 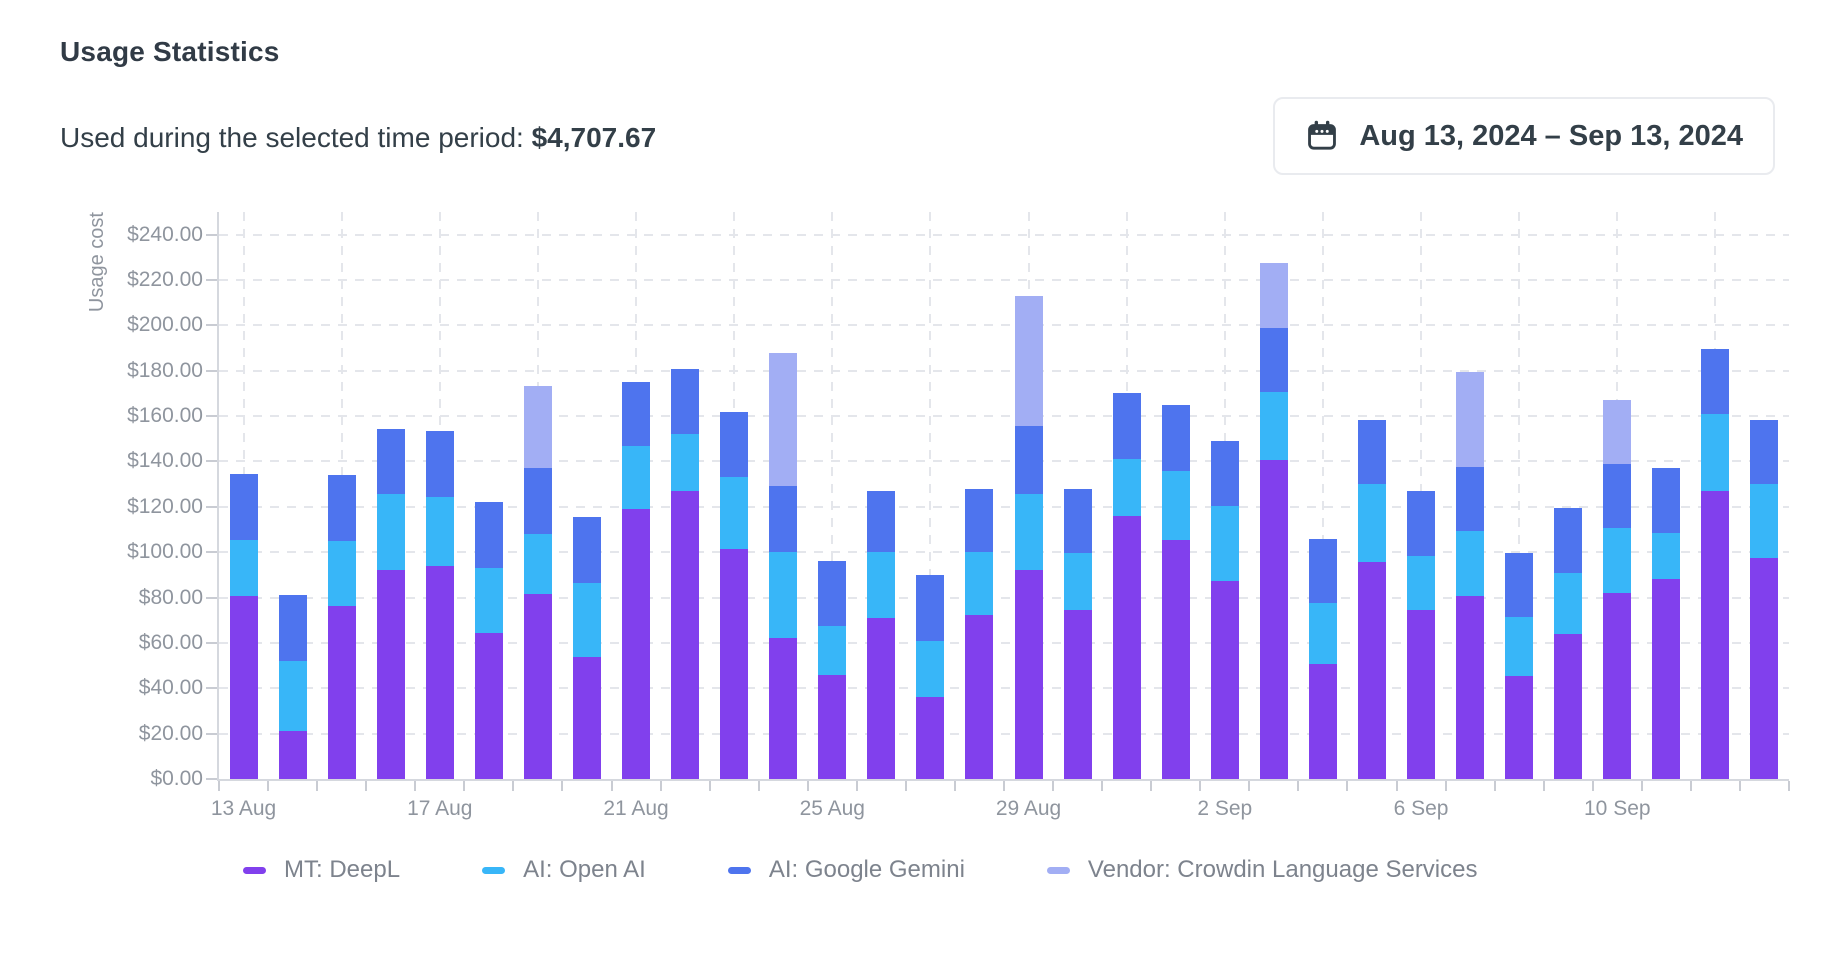 What do you see at coordinates (564, 870) in the screenshot?
I see `legend-item-openai: AI: Open AI` at bounding box center [564, 870].